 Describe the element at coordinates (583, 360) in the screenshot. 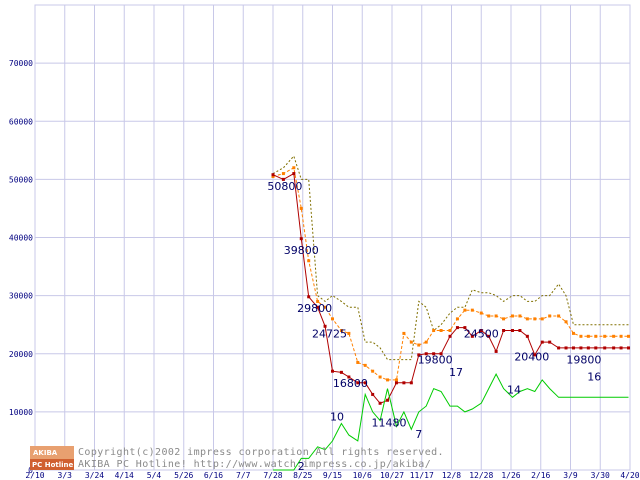

I see `data-label: 19800` at that location.